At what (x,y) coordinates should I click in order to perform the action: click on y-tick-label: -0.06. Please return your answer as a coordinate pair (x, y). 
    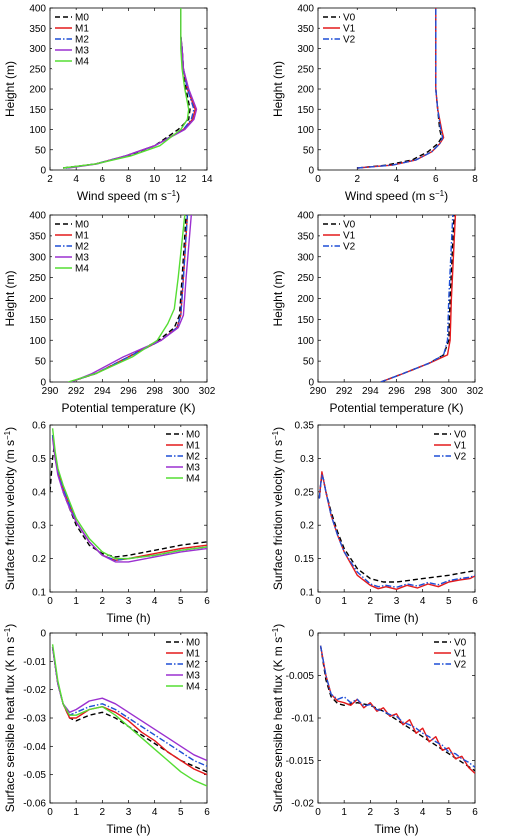
    Looking at the image, I should click on (34, 804).